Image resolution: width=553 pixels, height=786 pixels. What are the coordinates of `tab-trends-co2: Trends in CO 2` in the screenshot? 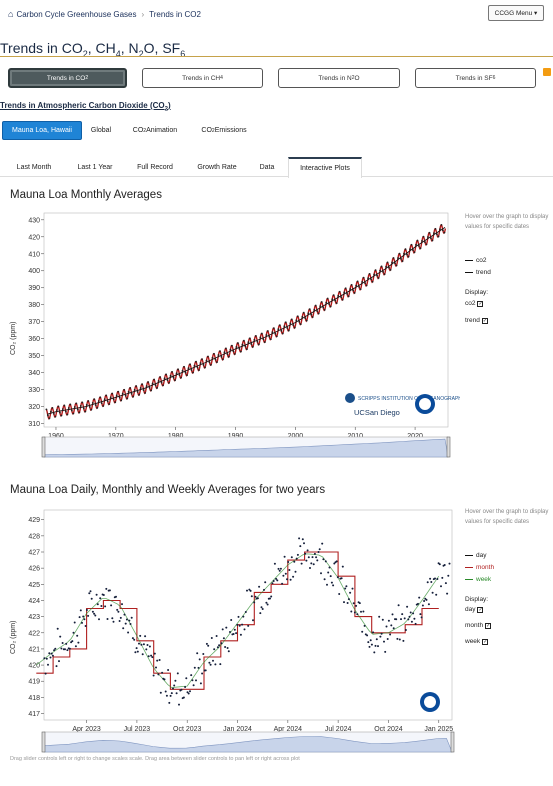 It's located at (67, 78).